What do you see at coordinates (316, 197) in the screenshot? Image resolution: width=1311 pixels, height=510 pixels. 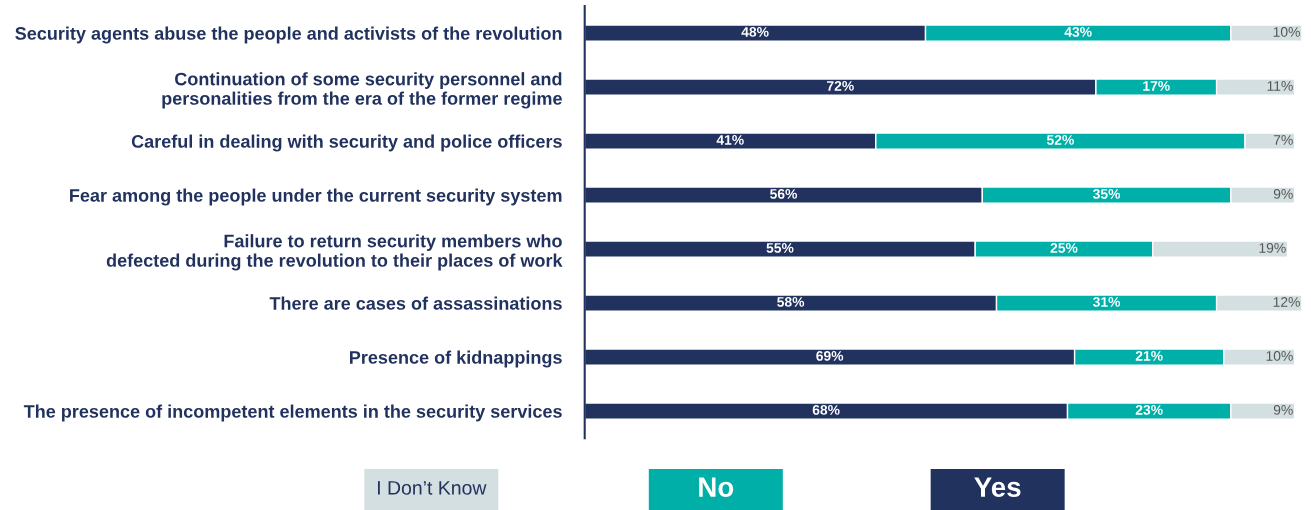 I see `y-tick-label: Fear among the people under the current security system` at bounding box center [316, 197].